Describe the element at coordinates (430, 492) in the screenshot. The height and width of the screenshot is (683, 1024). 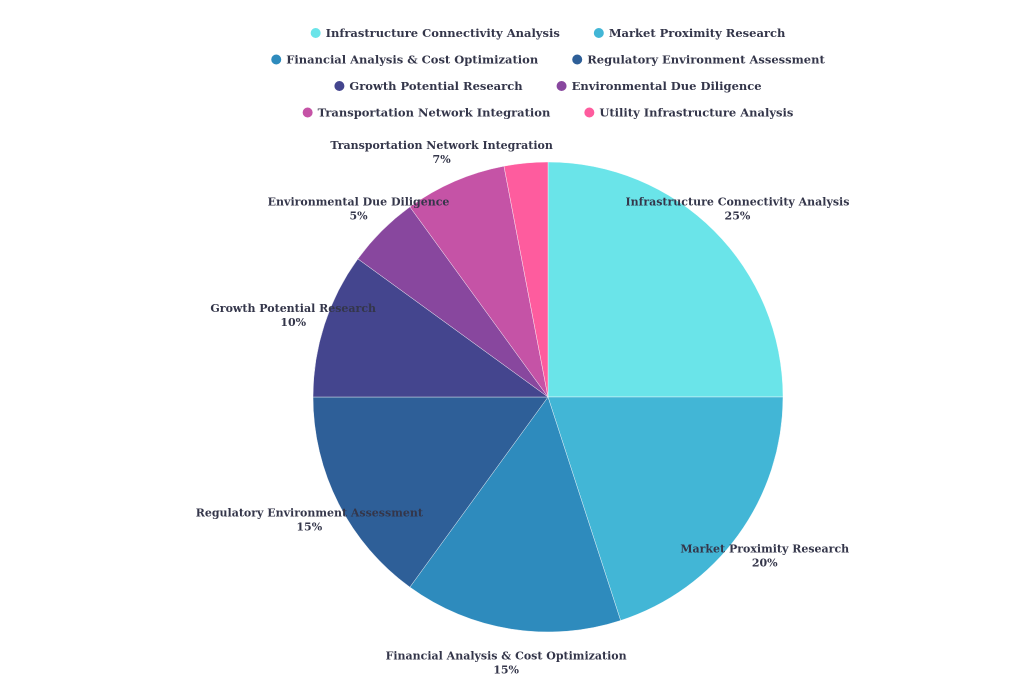
I see `slice-regulatory-environment-assessment` at that location.